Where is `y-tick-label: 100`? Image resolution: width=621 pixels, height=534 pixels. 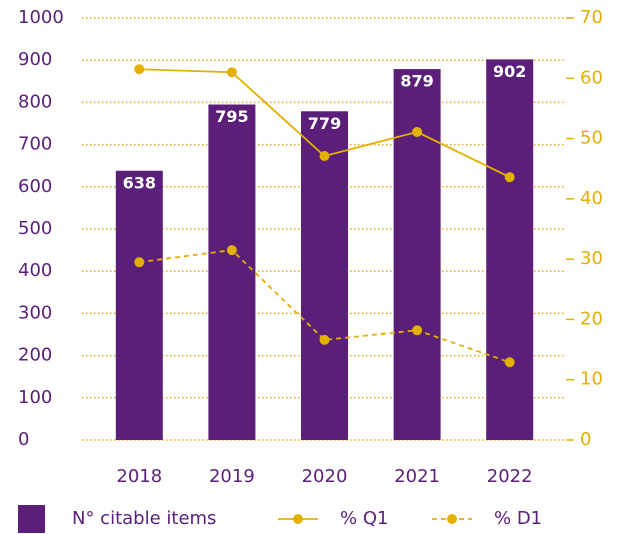 y-tick-label: 100 is located at coordinates (35, 397).